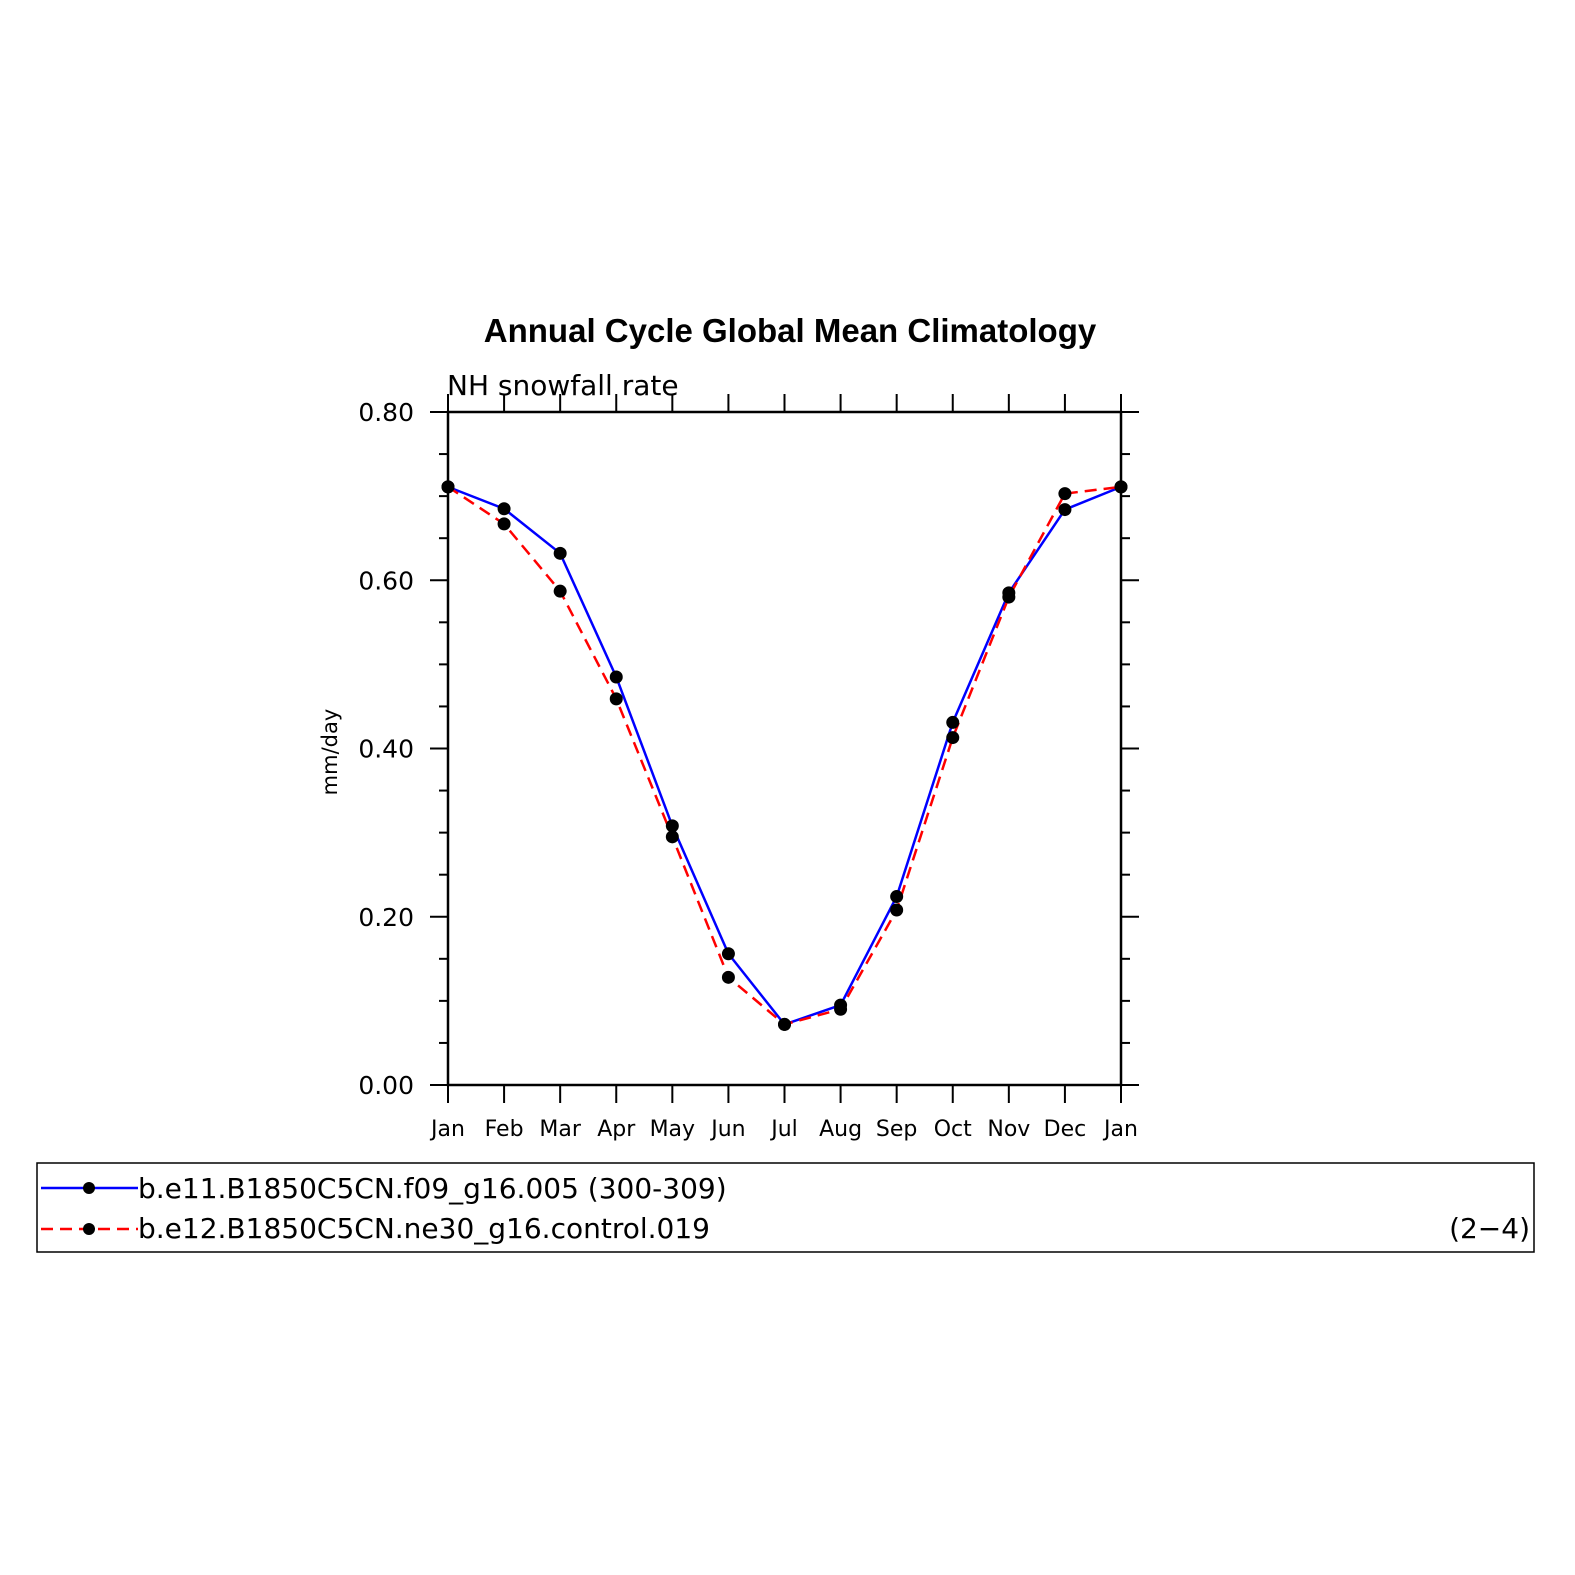 Image resolution: width=1575 pixels, height=1575 pixels. What do you see at coordinates (672, 1129) in the screenshot?
I see `x-tick-label: May` at bounding box center [672, 1129].